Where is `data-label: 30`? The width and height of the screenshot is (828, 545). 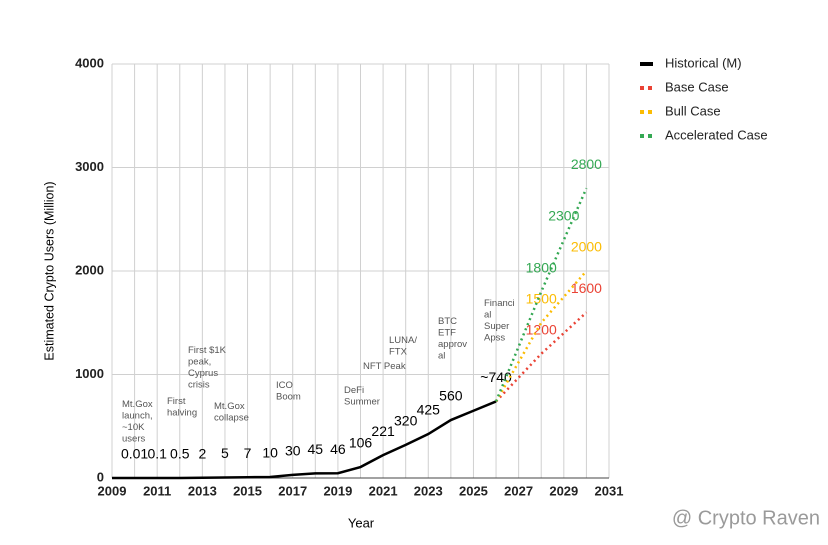
data-label: 30 is located at coordinates (293, 451).